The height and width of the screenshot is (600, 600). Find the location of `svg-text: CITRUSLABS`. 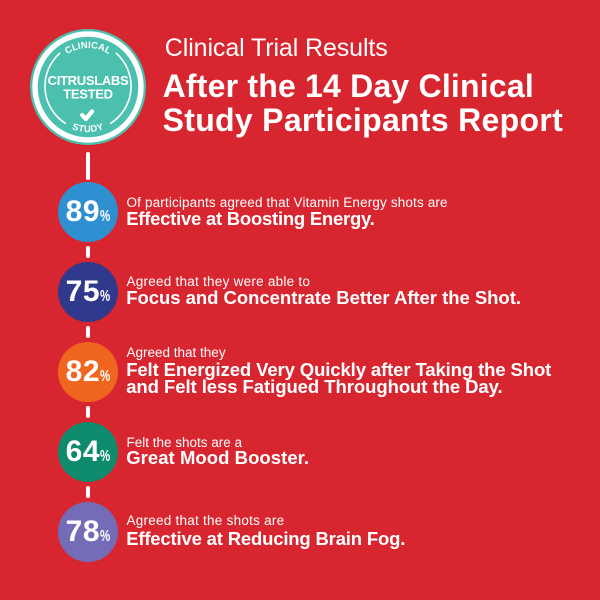

svg-text: CITRUSLABS is located at coordinates (88, 80).